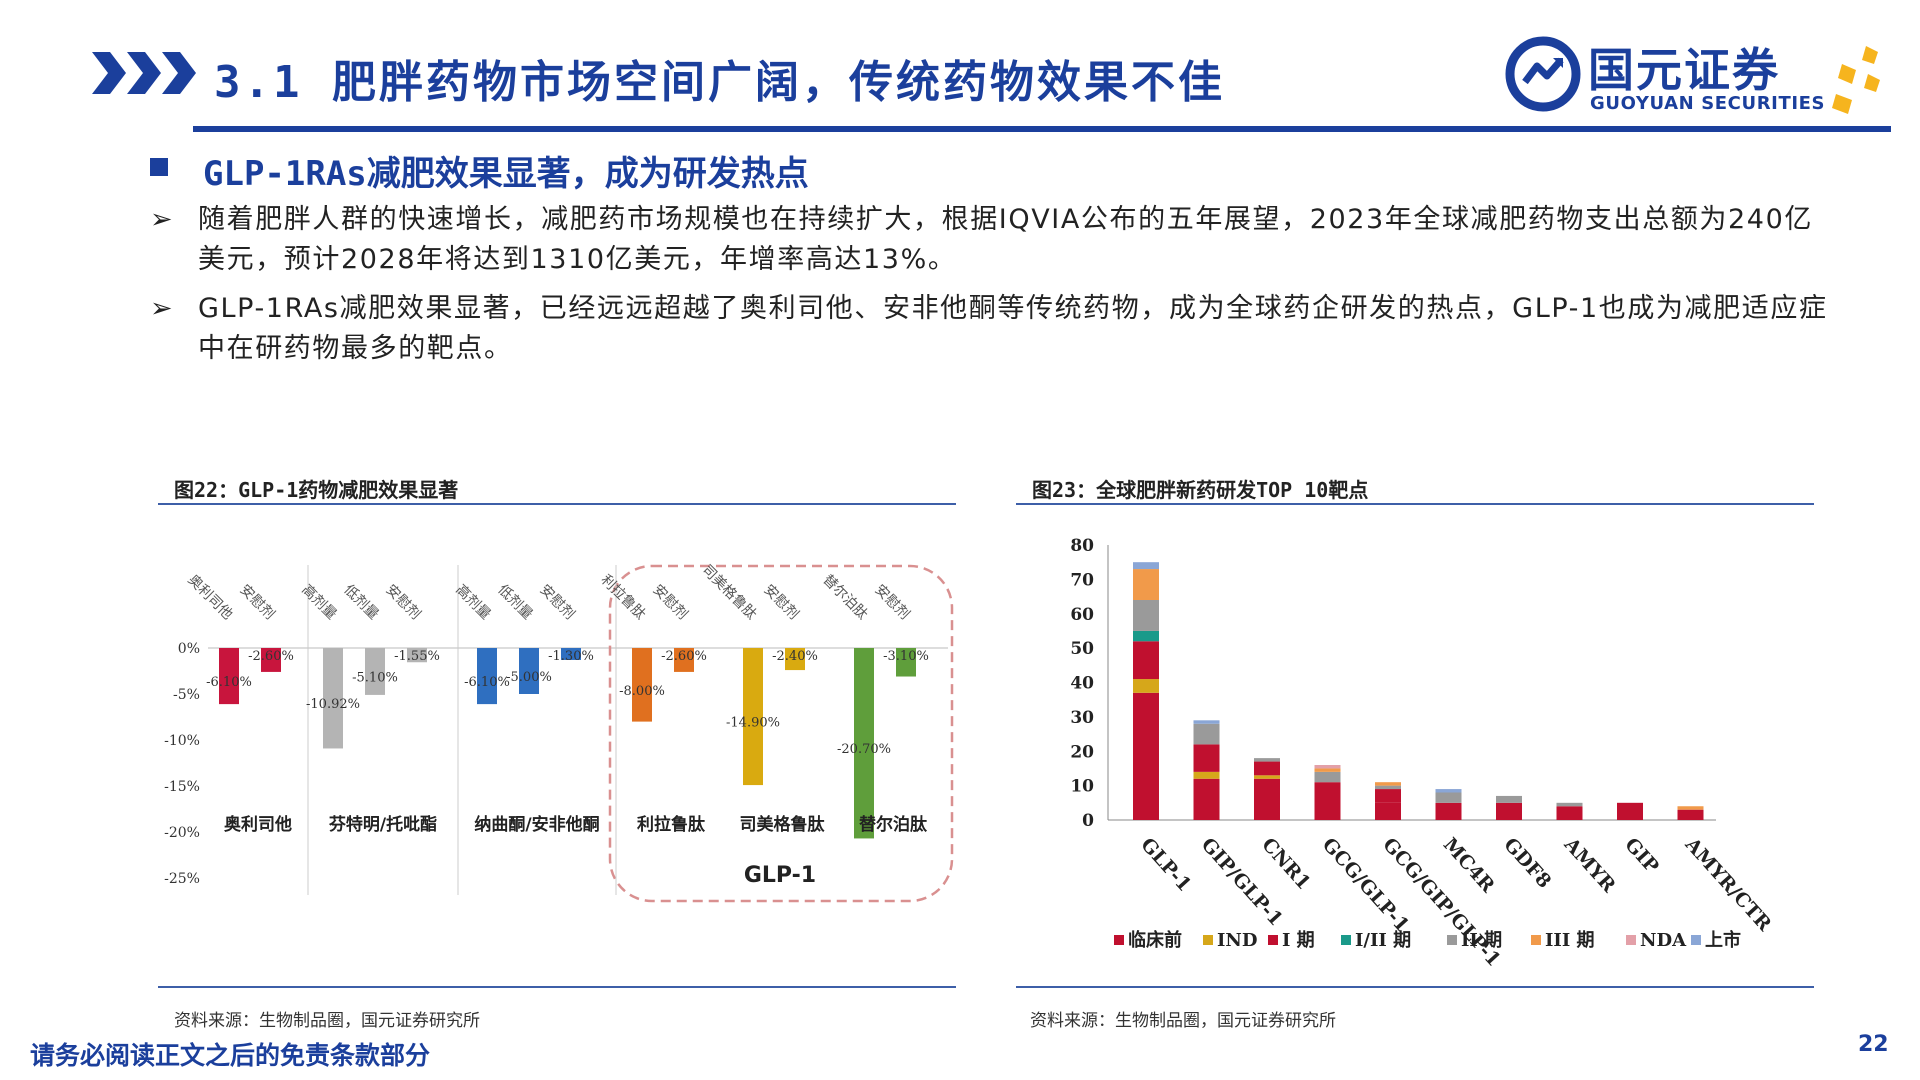 Image resolution: width=1920 pixels, height=1080 pixels. What do you see at coordinates (845, 597) in the screenshot?
I see `bar-category-label: 替尔泊肽` at bounding box center [845, 597].